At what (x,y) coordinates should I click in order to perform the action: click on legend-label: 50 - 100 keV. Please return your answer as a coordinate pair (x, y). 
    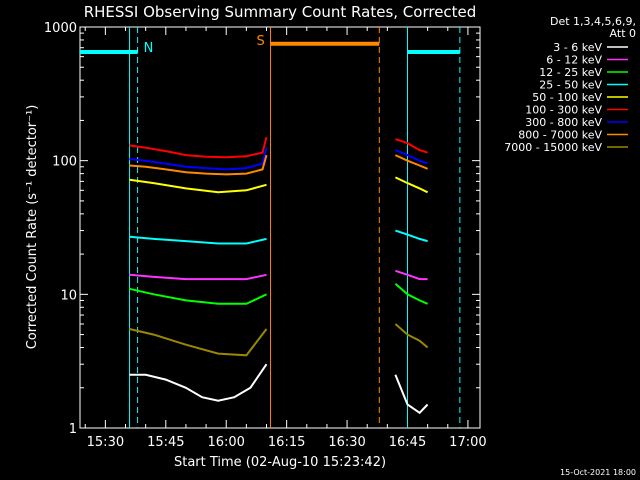
    Looking at the image, I should click on (567, 97).